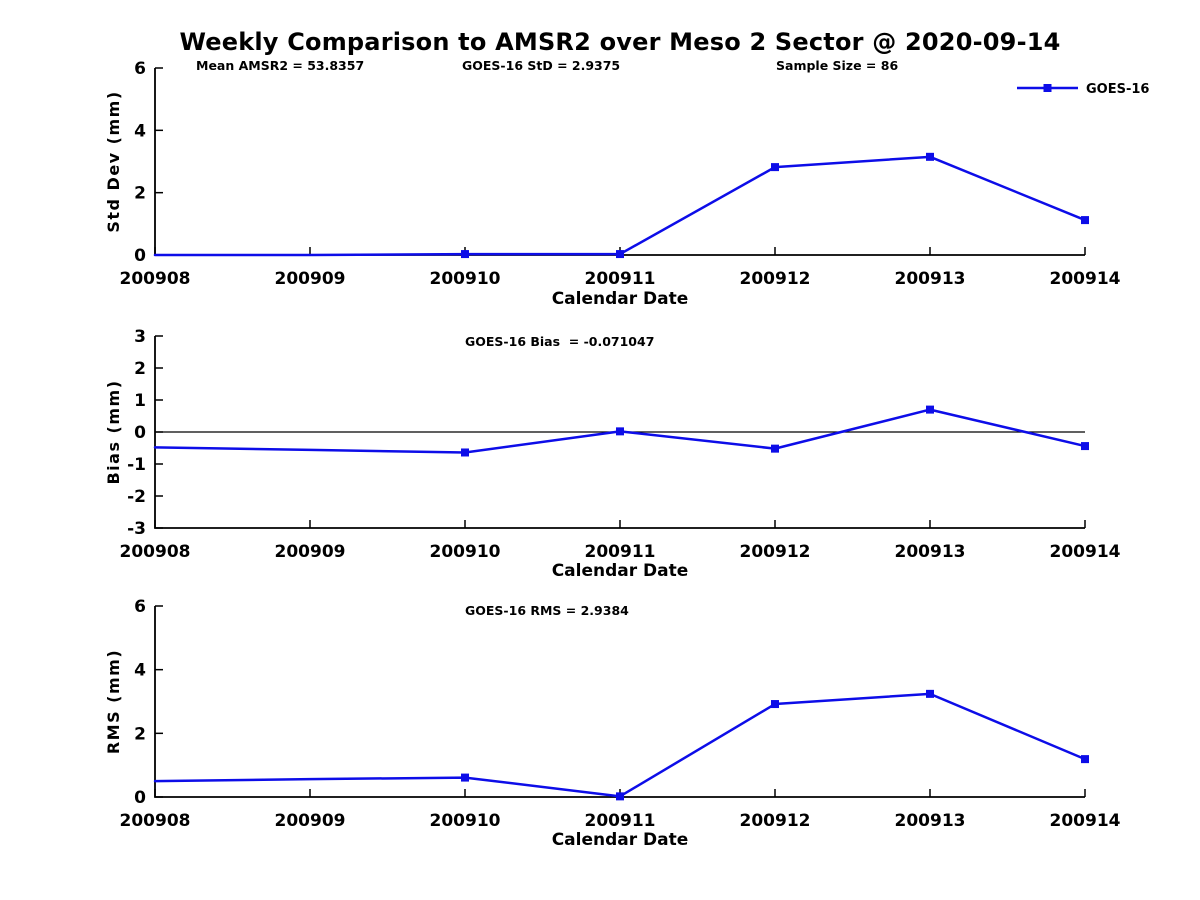 The height and width of the screenshot is (900, 1200). I want to click on y-axis-label: Bias (mm), so click(113, 431).